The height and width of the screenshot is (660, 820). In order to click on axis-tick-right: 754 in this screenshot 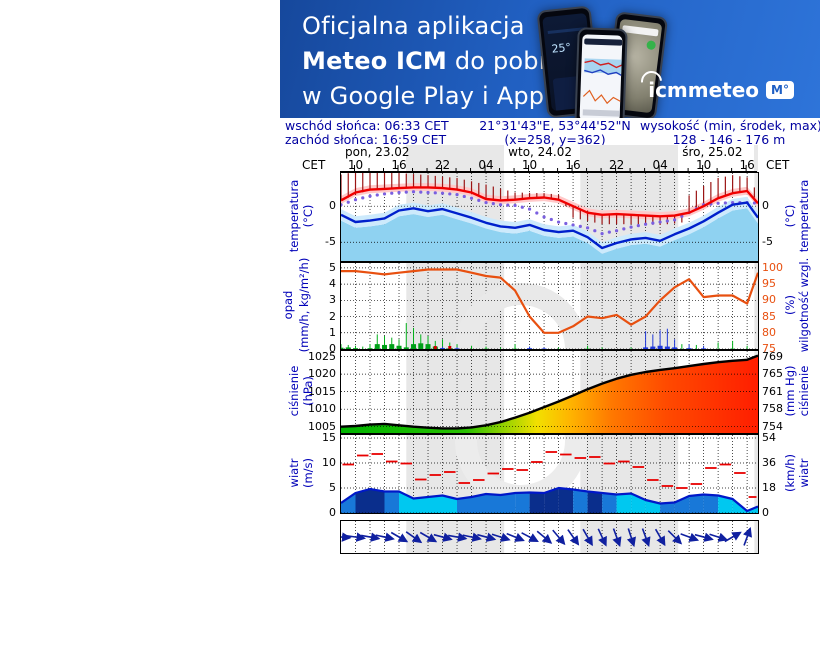, I will do `click(772, 426)`.